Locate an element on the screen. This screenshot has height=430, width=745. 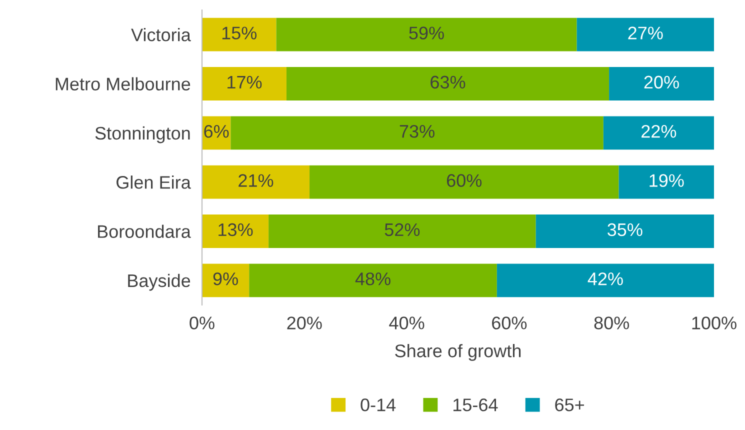
y-tick-label: Stonnington is located at coordinates (142, 135).